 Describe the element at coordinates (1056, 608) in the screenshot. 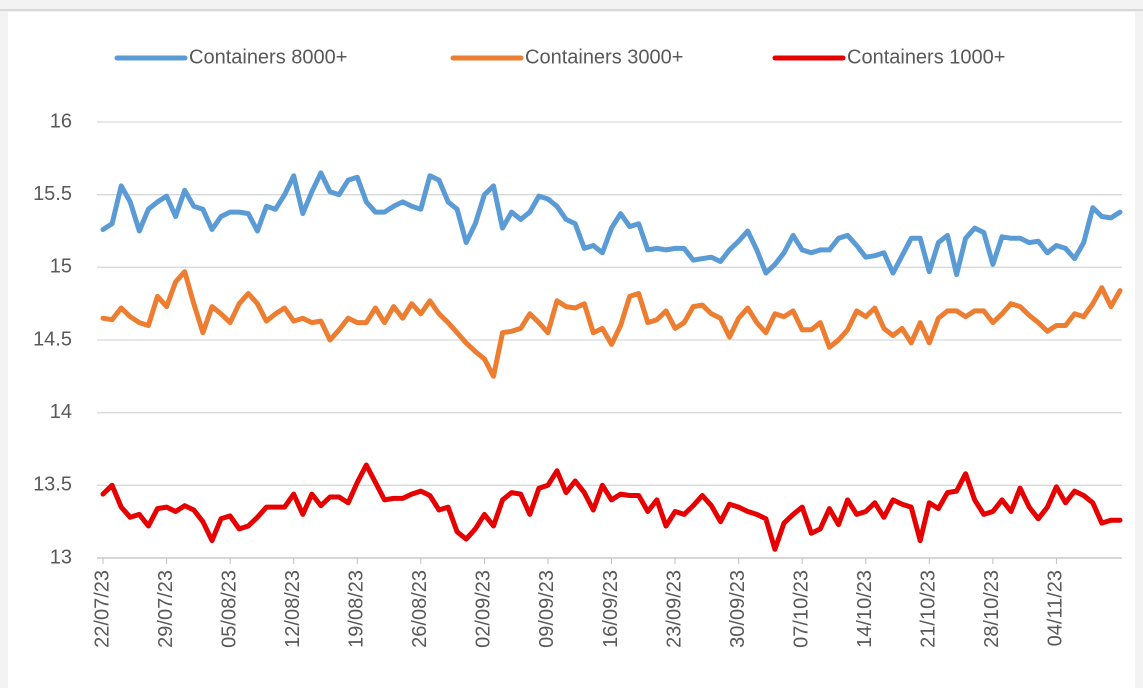

I see `x-tick-label: 04/11/23` at that location.